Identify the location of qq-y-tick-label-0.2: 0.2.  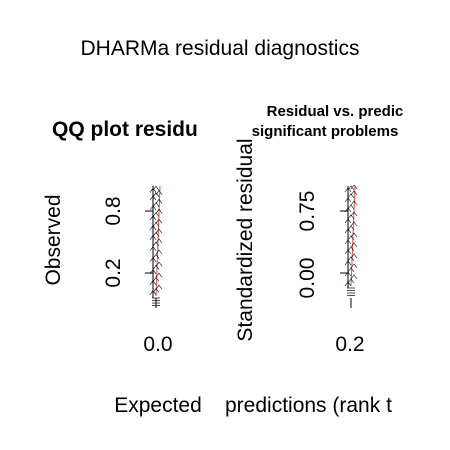
(113, 272).